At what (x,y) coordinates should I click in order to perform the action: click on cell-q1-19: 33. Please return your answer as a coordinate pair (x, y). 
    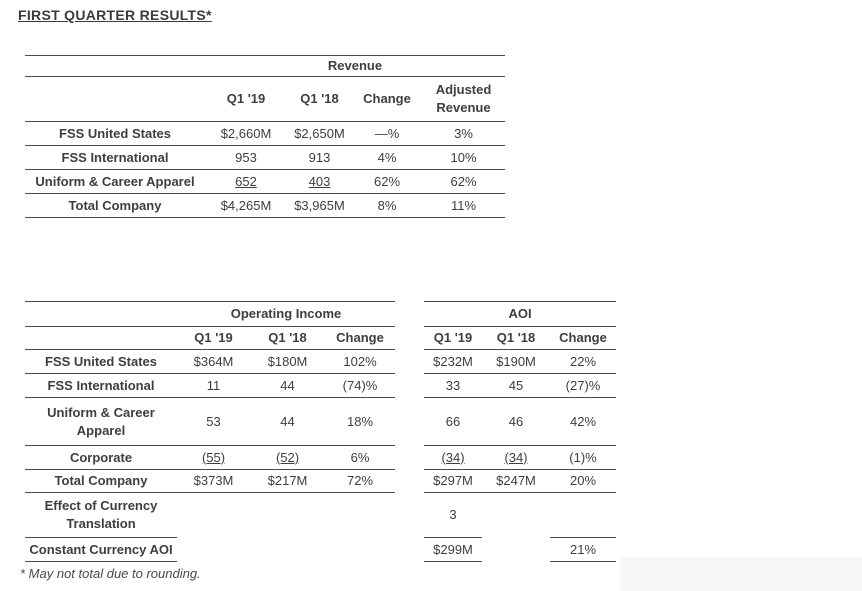
    Looking at the image, I should click on (453, 385).